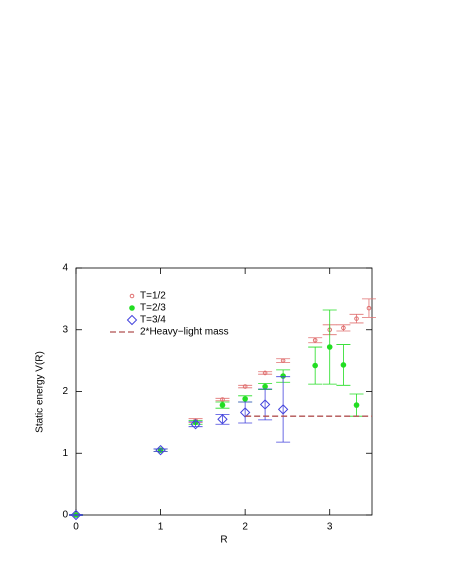 The height and width of the screenshot is (586, 449). What do you see at coordinates (153, 296) in the screenshot?
I see `legend-label: T=1/2` at bounding box center [153, 296].